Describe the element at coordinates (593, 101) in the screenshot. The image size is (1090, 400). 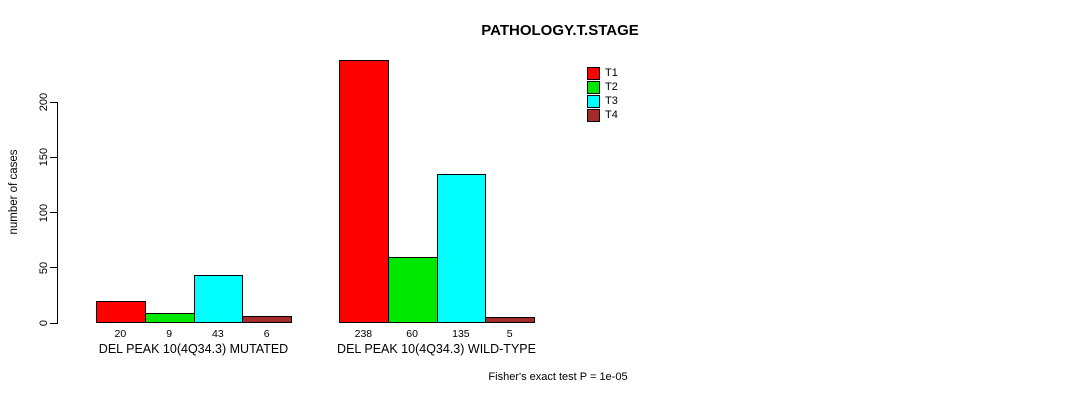
I see `legend-swatch-T3` at that location.